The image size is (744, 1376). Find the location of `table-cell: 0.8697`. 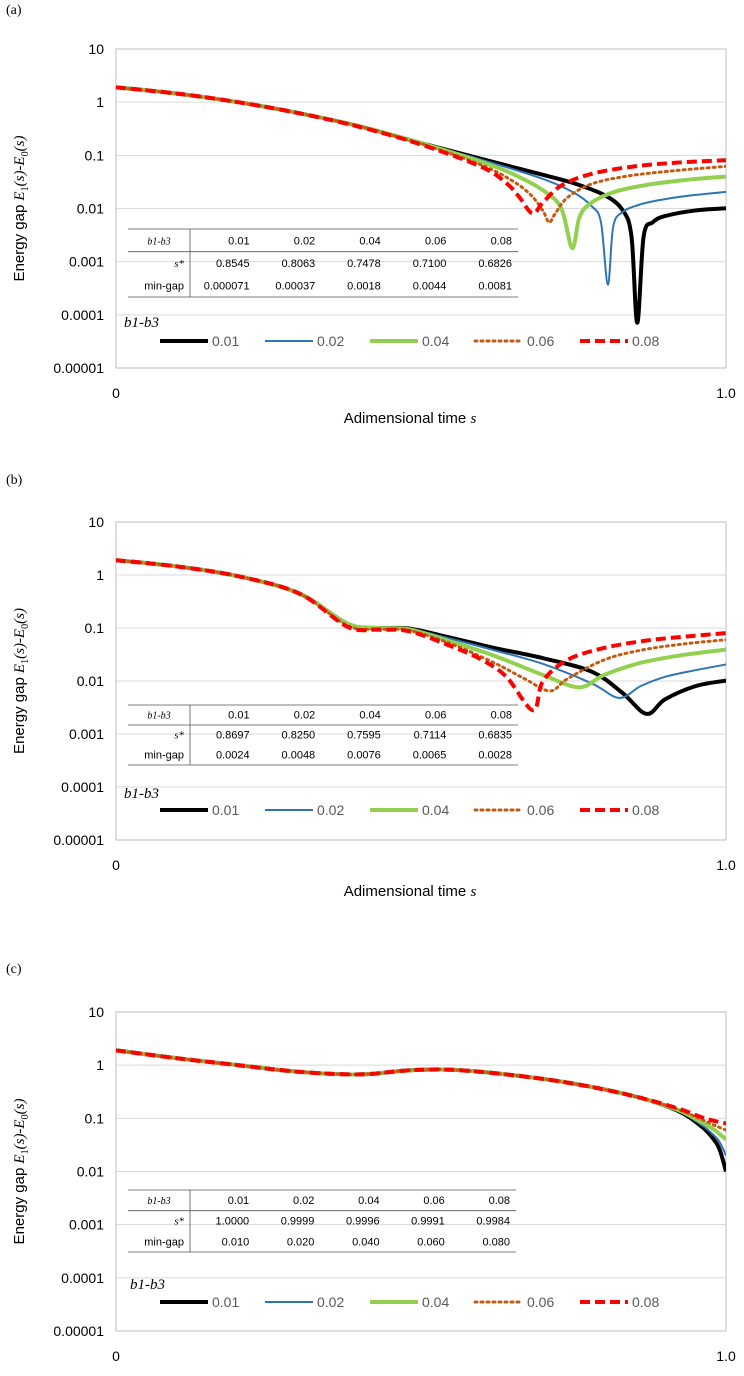

table-cell: 0.8697 is located at coordinates (233, 736).